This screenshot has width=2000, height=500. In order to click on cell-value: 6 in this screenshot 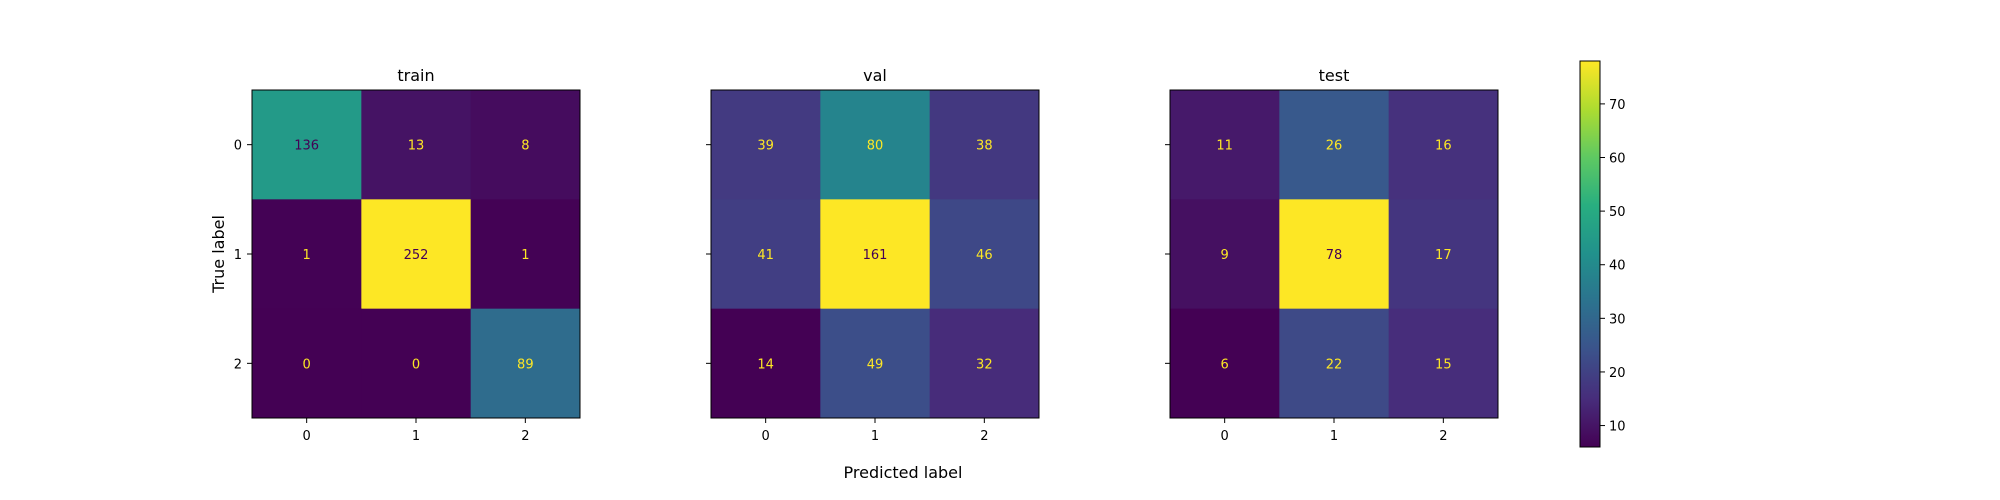, I will do `click(1225, 364)`.